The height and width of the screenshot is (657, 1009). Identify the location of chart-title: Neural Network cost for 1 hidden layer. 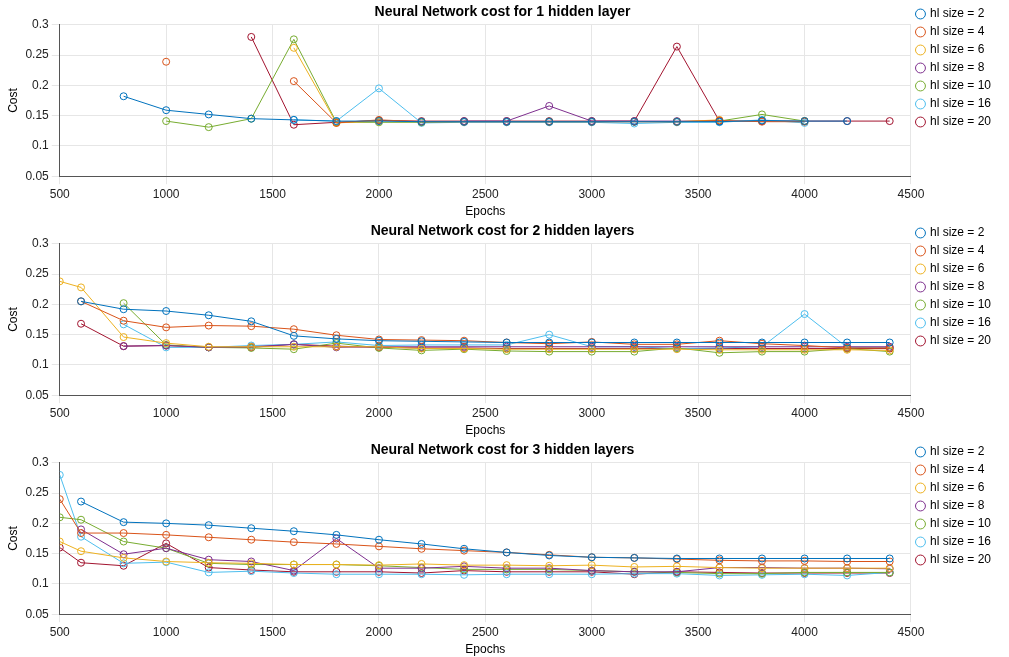
(503, 11).